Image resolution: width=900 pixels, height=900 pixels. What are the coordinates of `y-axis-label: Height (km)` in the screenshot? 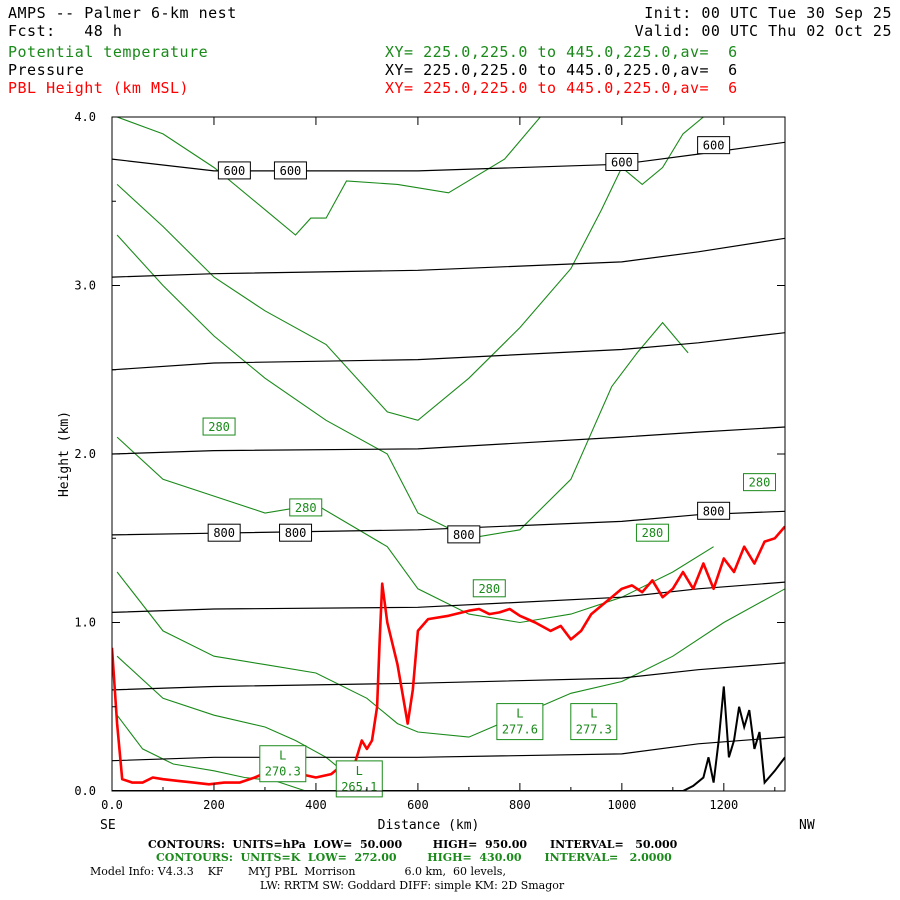 It's located at (64, 454).